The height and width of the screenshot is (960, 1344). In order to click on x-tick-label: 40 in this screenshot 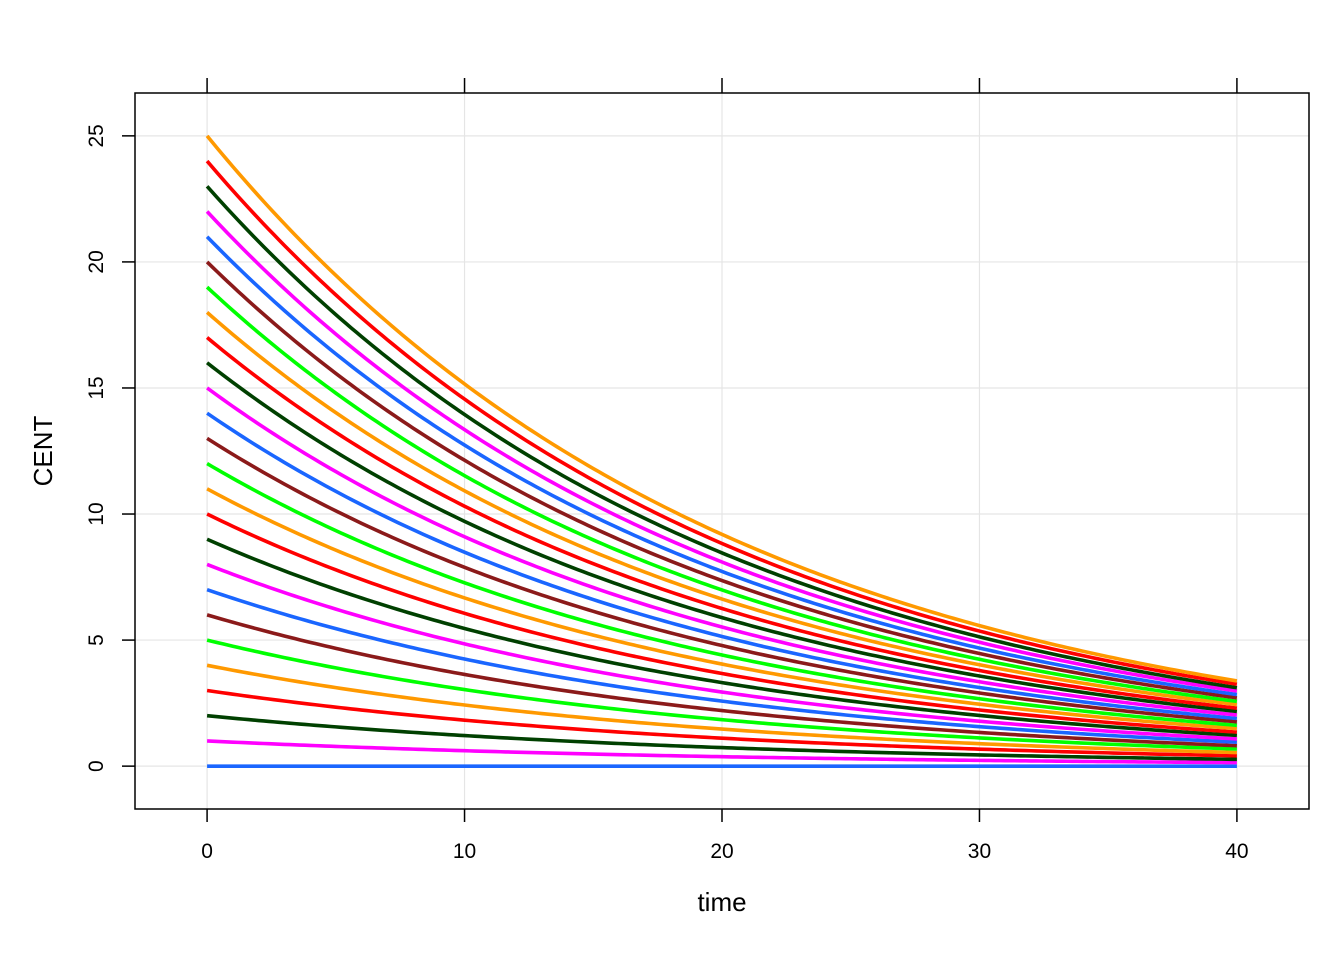, I will do `click(1236, 851)`.